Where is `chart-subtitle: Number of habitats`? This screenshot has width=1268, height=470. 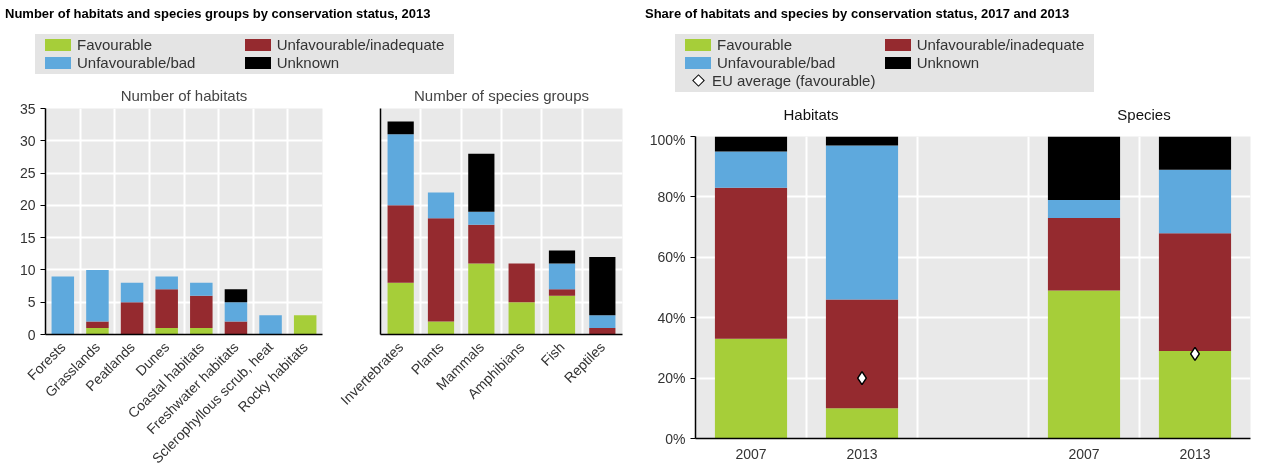 chart-subtitle: Number of habitats is located at coordinates (184, 95).